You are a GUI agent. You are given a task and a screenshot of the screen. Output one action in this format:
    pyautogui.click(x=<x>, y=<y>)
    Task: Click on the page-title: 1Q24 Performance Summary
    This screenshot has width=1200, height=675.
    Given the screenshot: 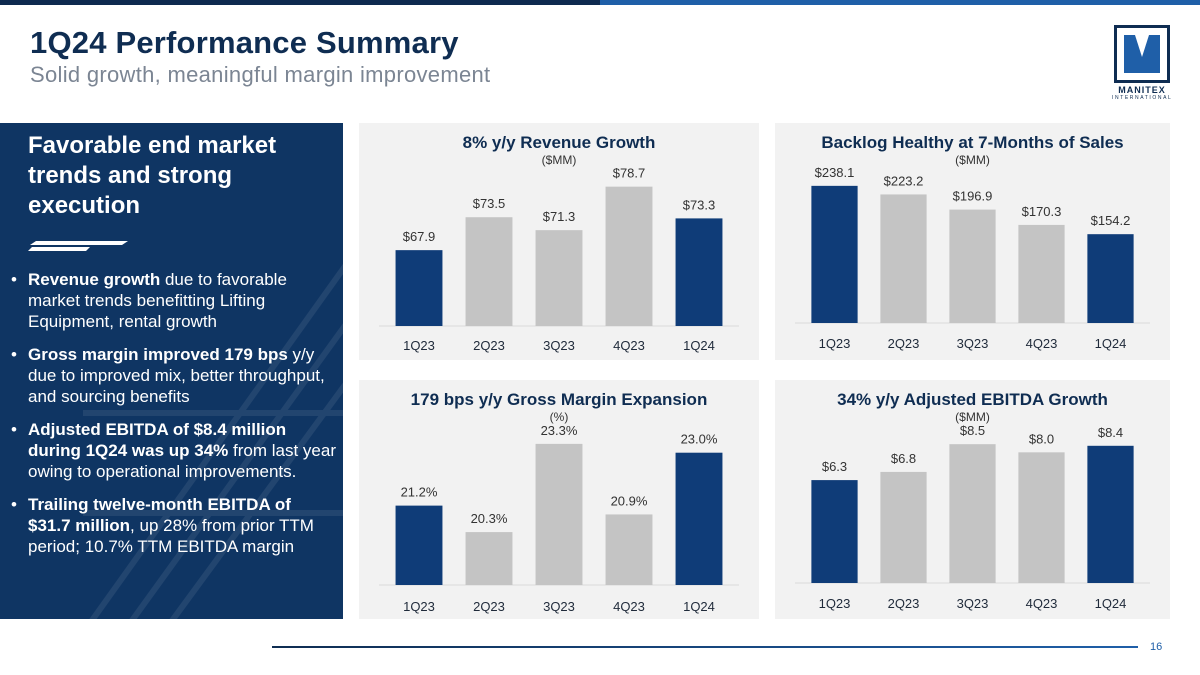 What is the action you would take?
    pyautogui.click(x=244, y=42)
    